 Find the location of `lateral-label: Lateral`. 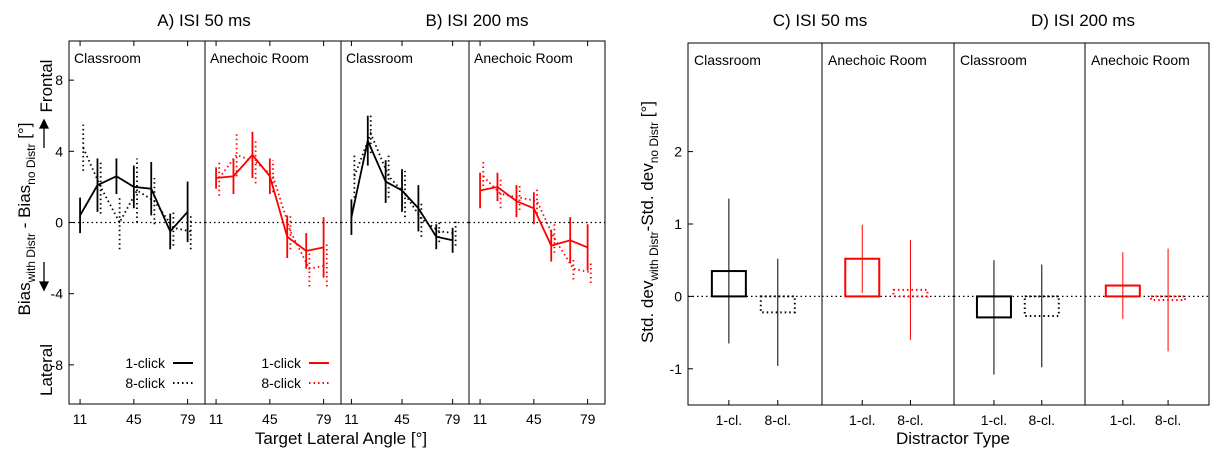

lateral-label: Lateral is located at coordinates (46, 370).